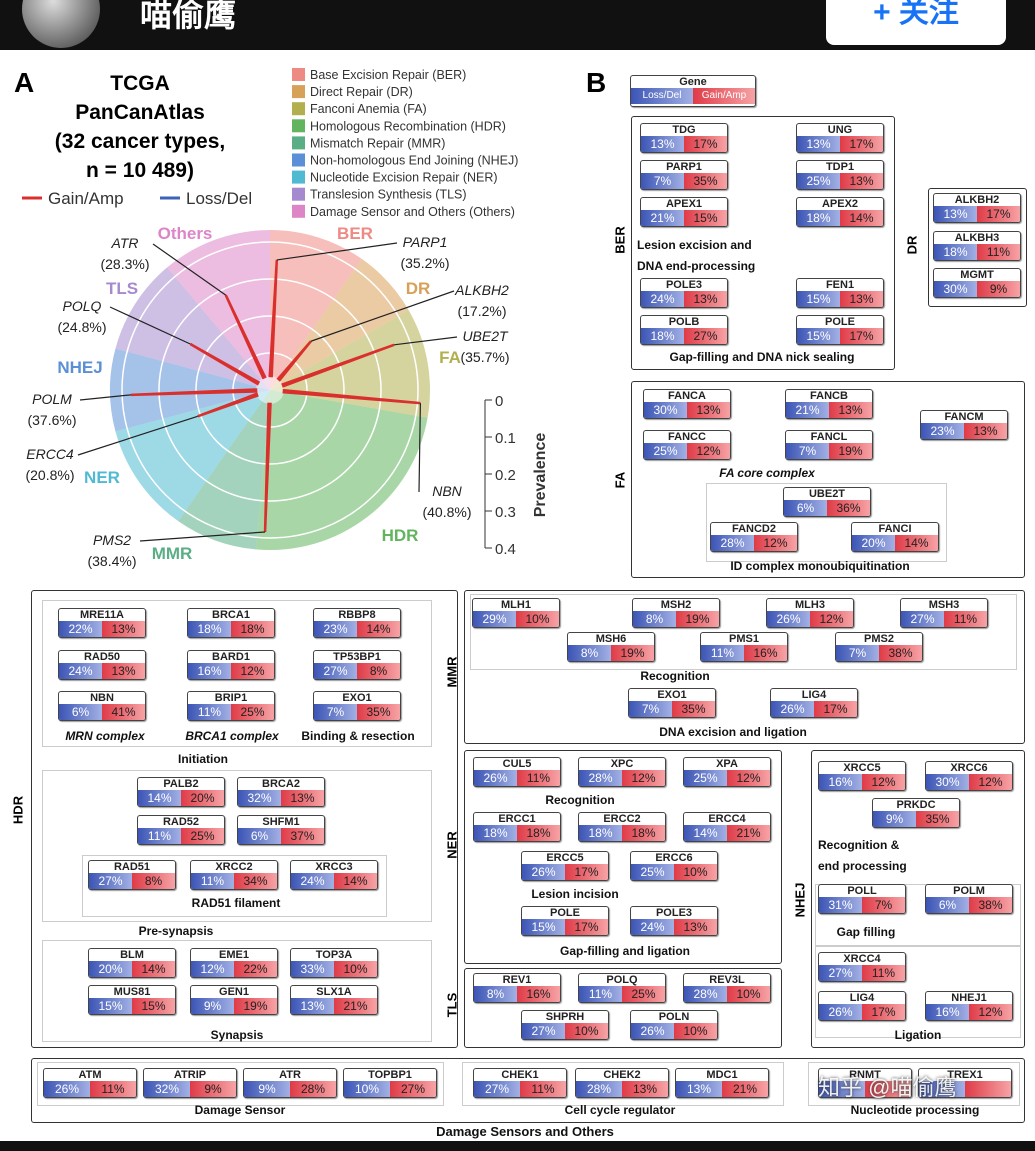  I want to click on loss-value: 16%, so click(947, 1012).